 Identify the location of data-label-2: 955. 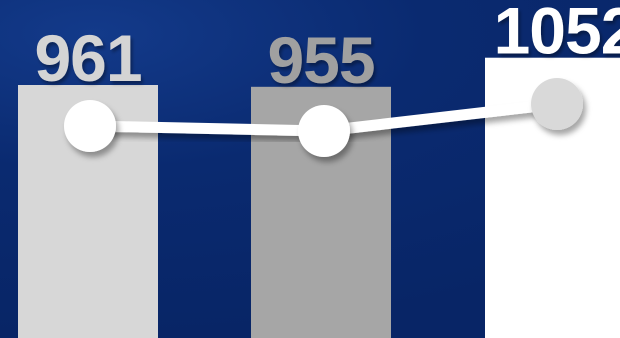
(320, 60).